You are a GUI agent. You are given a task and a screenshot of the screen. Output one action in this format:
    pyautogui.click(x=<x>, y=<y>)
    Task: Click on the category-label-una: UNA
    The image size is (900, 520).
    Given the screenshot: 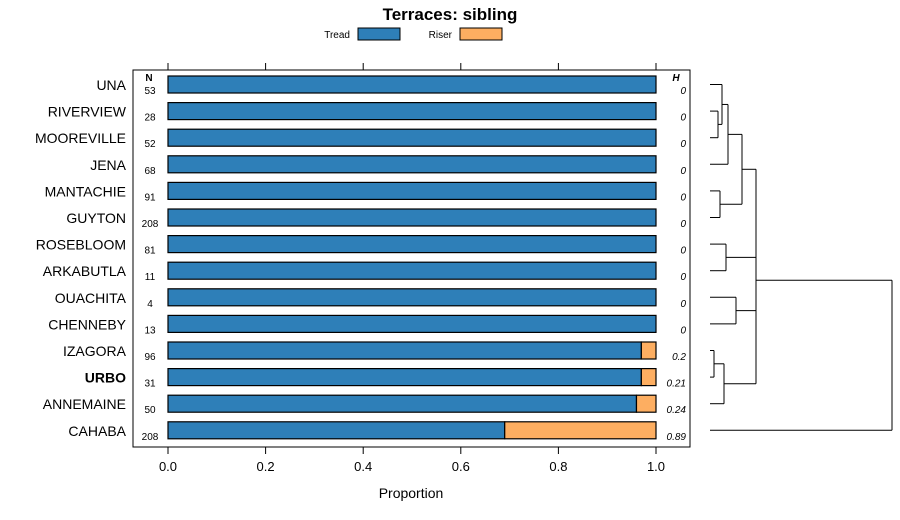 What is the action you would take?
    pyautogui.click(x=111, y=85)
    